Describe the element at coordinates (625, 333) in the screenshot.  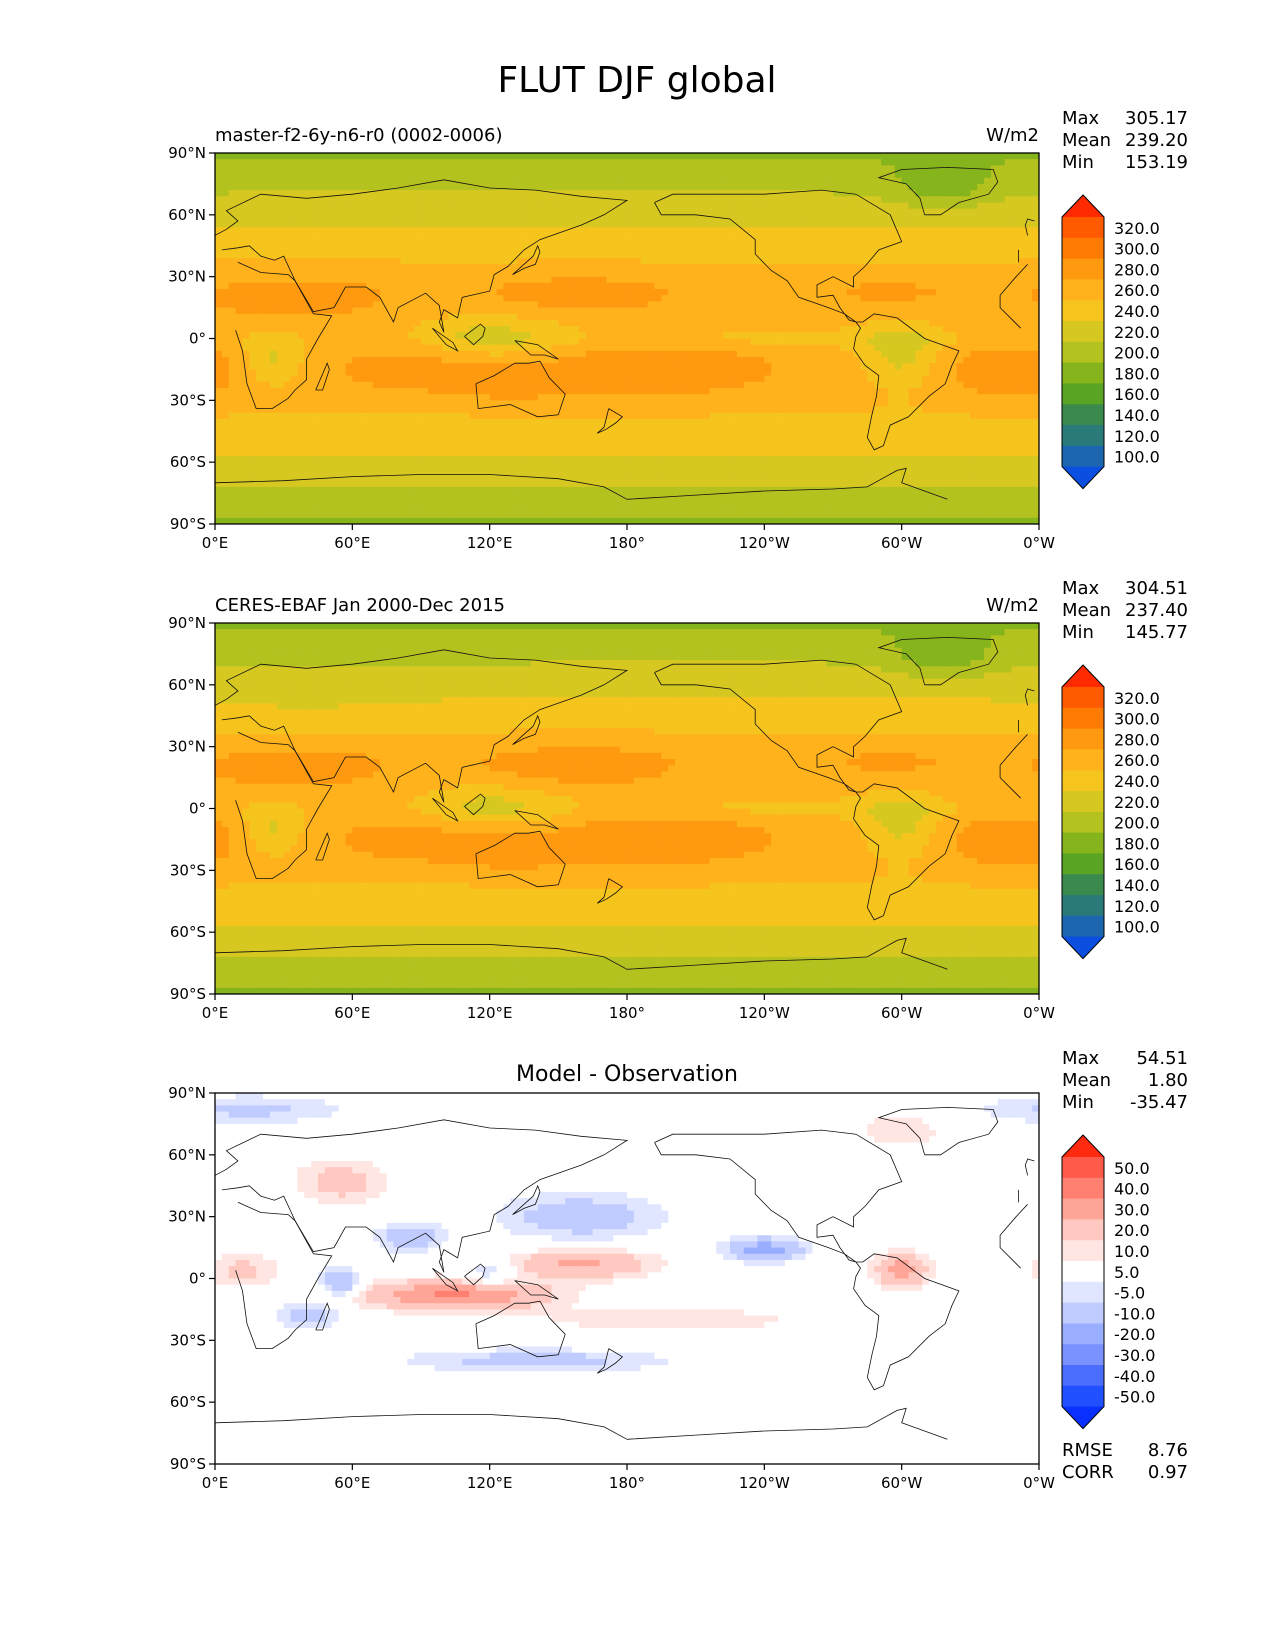
I see `coastlines-model` at that location.